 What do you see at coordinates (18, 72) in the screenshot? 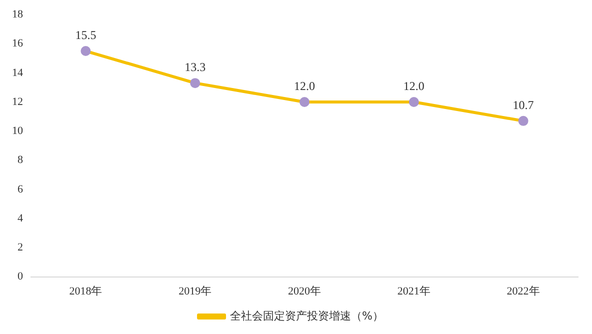
I see `y-tick-label: 14` at bounding box center [18, 72].